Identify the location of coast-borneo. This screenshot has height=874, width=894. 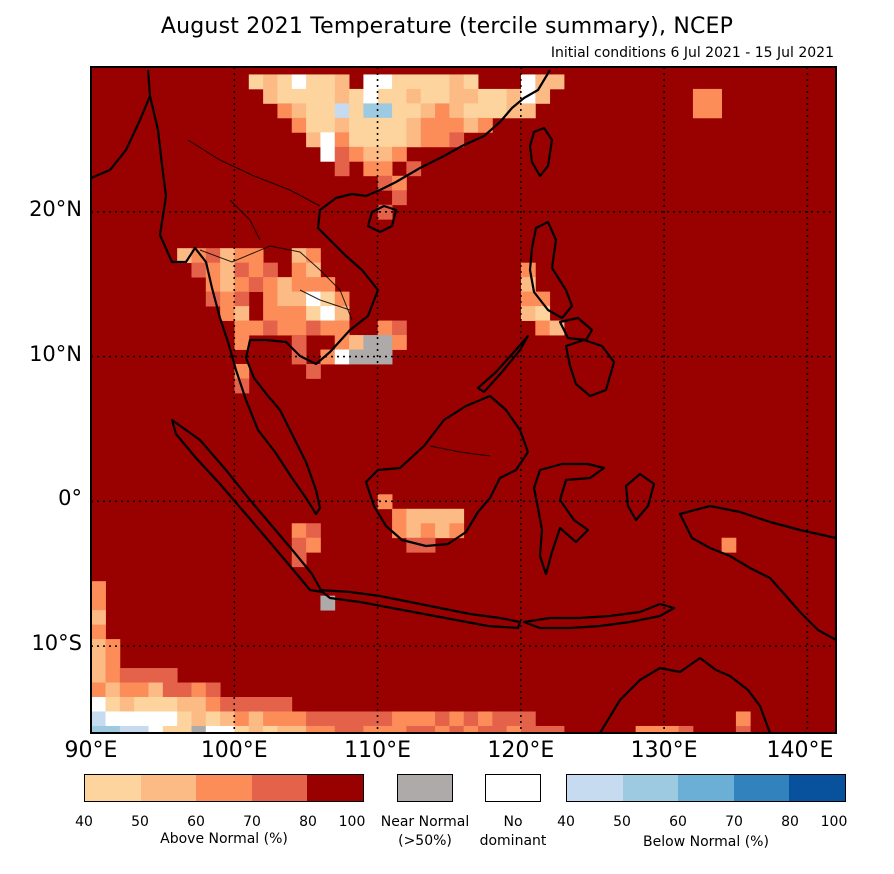
(447, 471).